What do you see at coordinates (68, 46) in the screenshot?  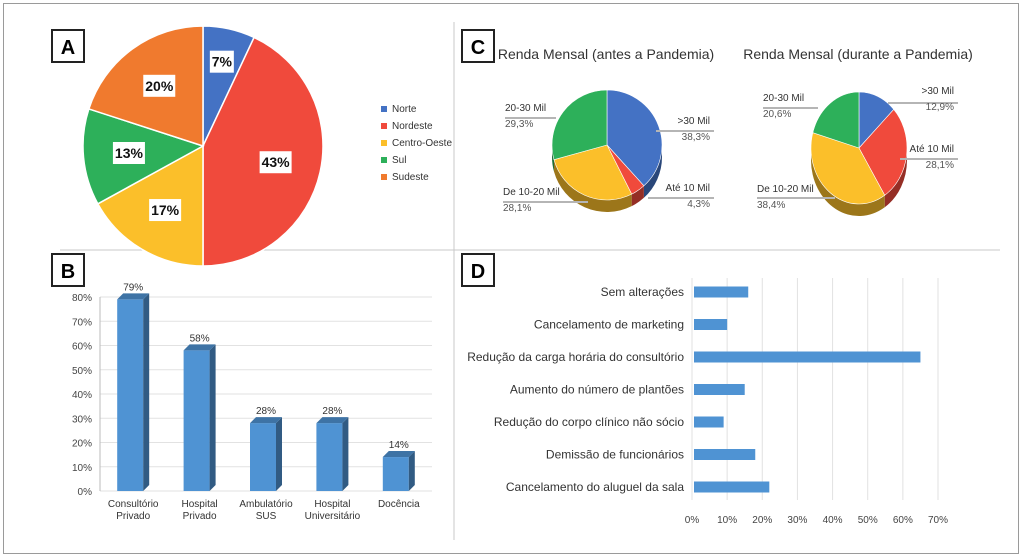 I see `panel-label-a: A` at bounding box center [68, 46].